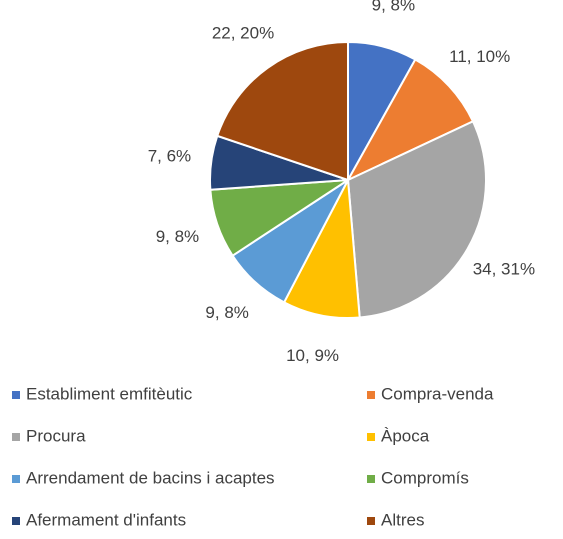 The width and height of the screenshot is (563, 539). Describe the element at coordinates (437, 393) in the screenshot. I see `legend-label: Compra-venda` at that location.